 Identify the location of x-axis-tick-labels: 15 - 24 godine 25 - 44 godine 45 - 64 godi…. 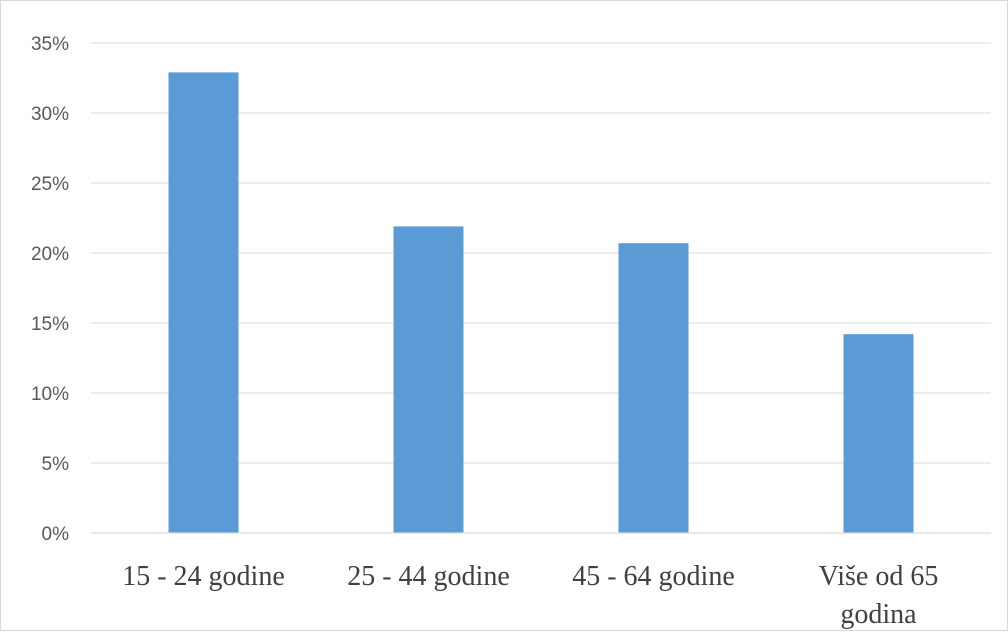
(530, 595).